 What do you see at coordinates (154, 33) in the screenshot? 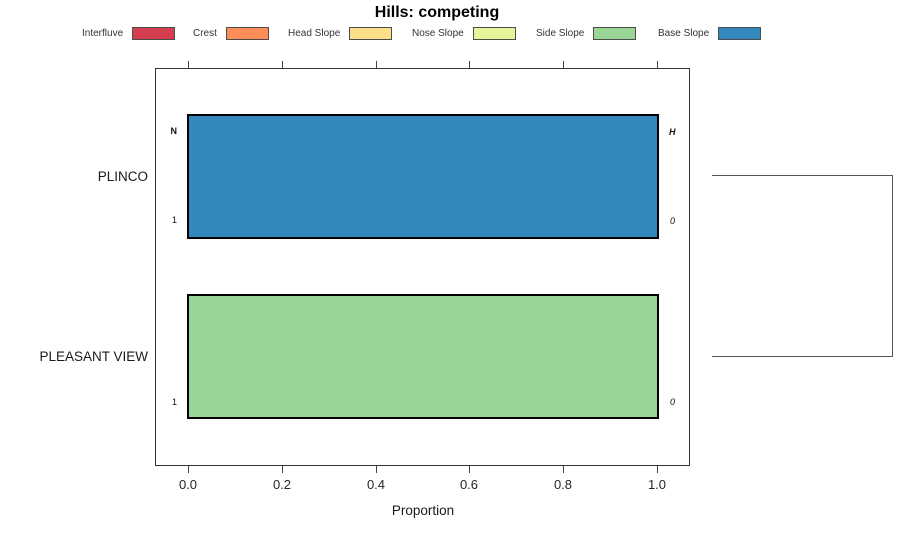
I see `legend-swatch-interfluve-icon` at bounding box center [154, 33].